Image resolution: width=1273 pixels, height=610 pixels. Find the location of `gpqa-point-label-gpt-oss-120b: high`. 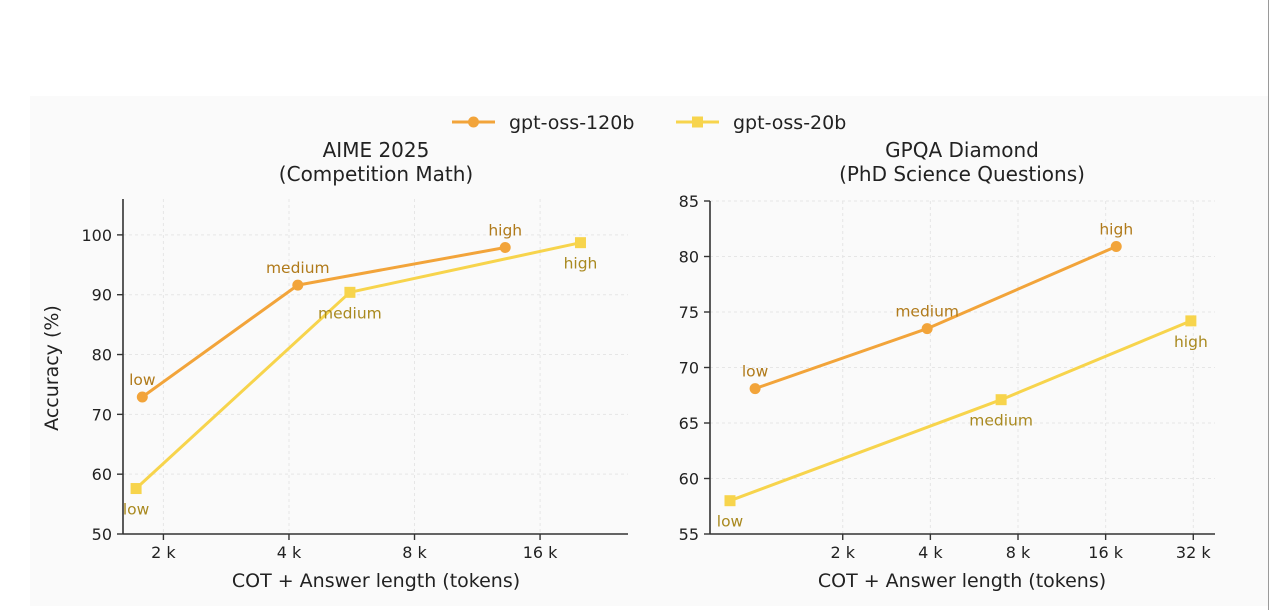

gpqa-point-label-gpt-oss-120b: high is located at coordinates (1116, 230).